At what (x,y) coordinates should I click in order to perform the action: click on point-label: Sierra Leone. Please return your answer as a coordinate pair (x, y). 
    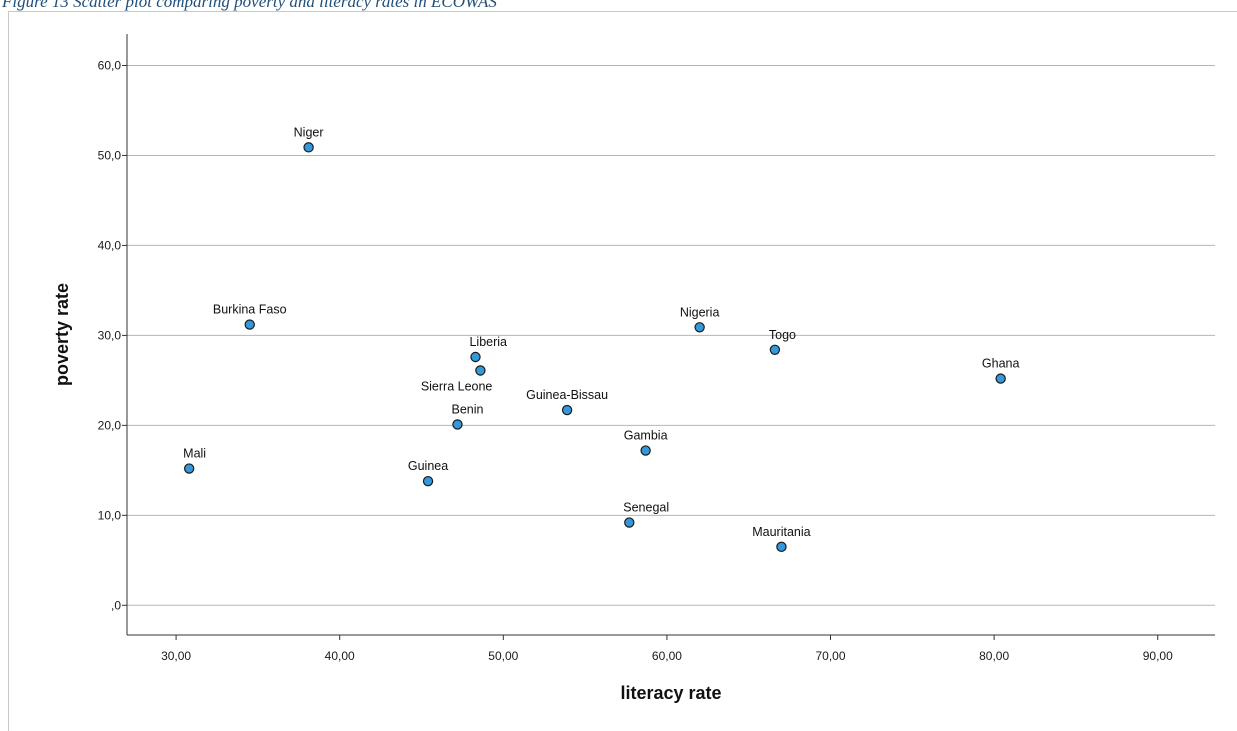
    Looking at the image, I should click on (457, 386).